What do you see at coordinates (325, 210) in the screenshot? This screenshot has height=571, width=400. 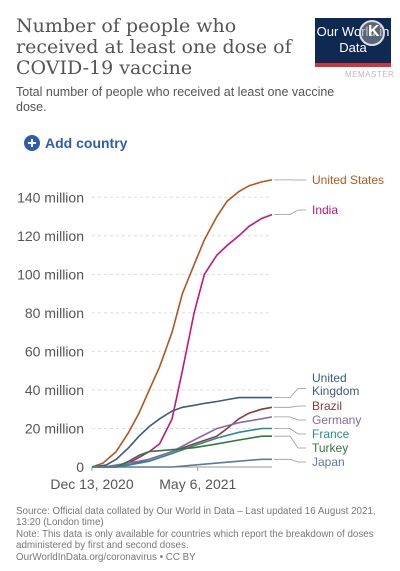 I see `series-label: India` at bounding box center [325, 210].